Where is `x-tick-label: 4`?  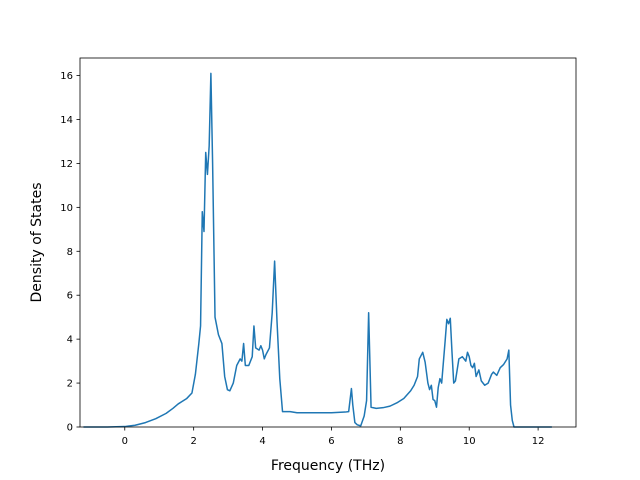 x-tick-label: 4 is located at coordinates (262, 441).